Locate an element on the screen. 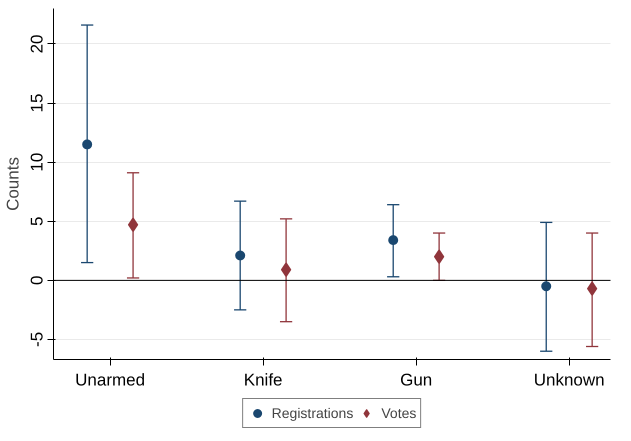 The width and height of the screenshot is (631, 441). y-tick-label: 0 is located at coordinates (37, 281).